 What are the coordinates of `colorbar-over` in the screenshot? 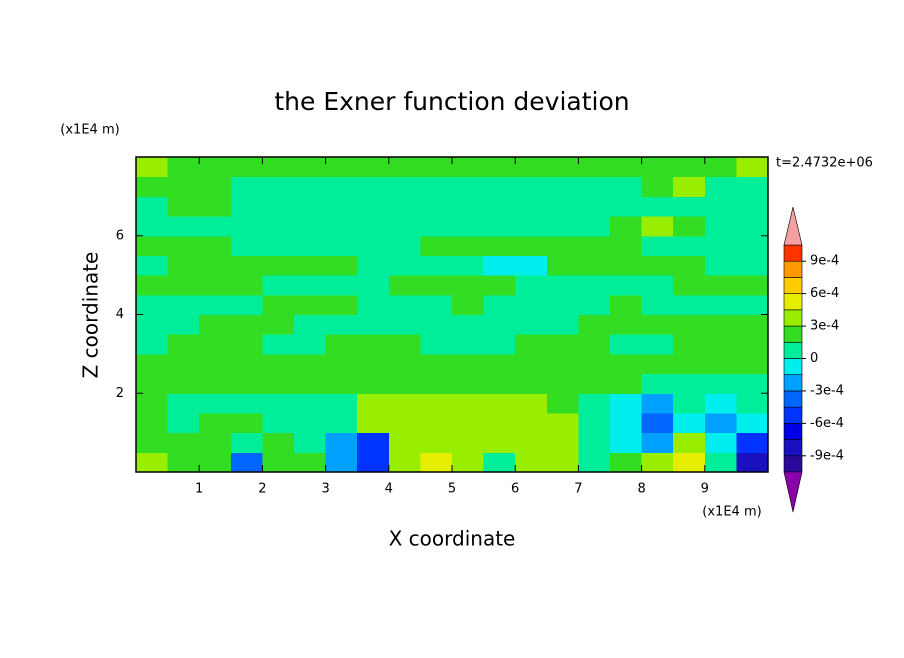 It's located at (793, 226).